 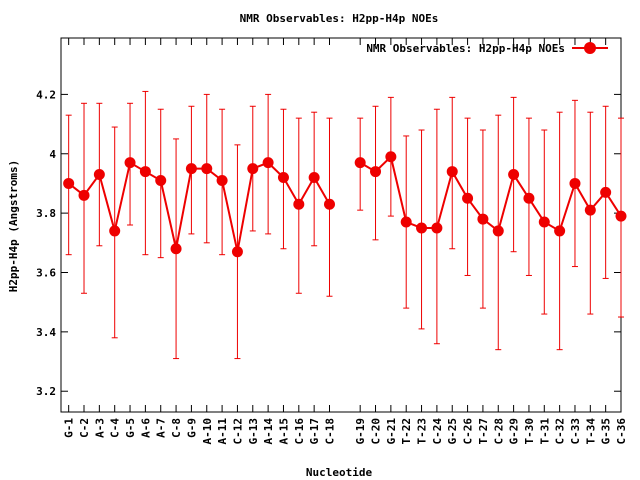 I want to click on y-tick-label: 3.4, so click(x=46, y=332).